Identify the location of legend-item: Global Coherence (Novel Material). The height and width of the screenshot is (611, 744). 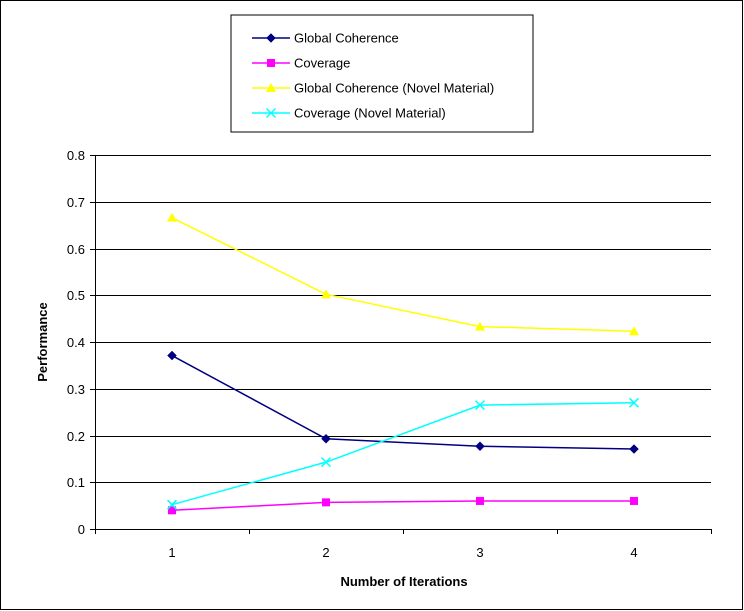
(373, 88).